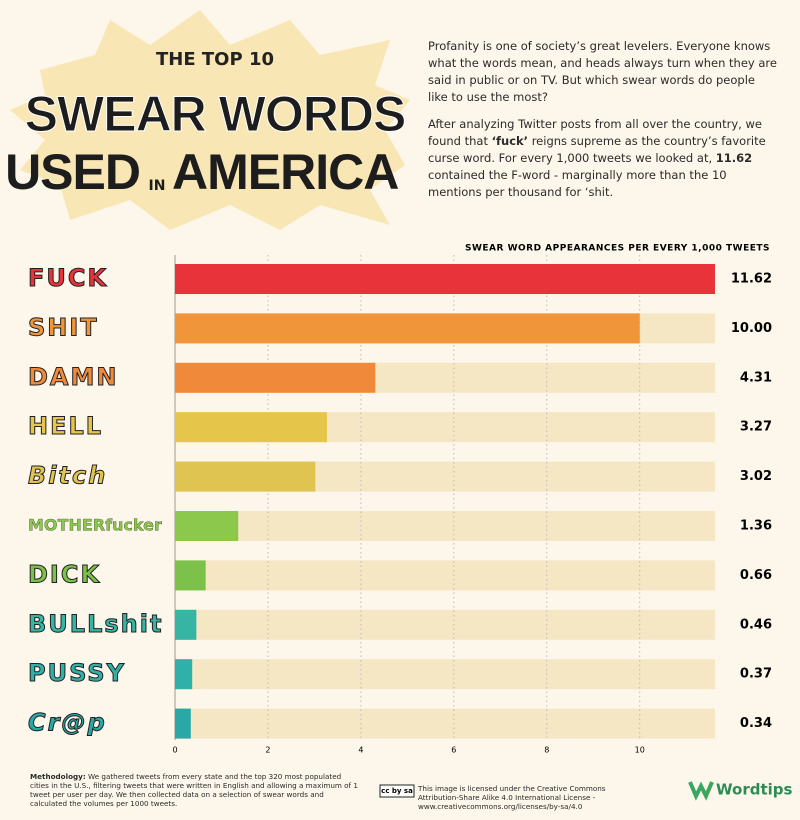 Image resolution: width=800 pixels, height=820 pixels. What do you see at coordinates (68, 278) in the screenshot?
I see `category-label: FUCK` at bounding box center [68, 278].